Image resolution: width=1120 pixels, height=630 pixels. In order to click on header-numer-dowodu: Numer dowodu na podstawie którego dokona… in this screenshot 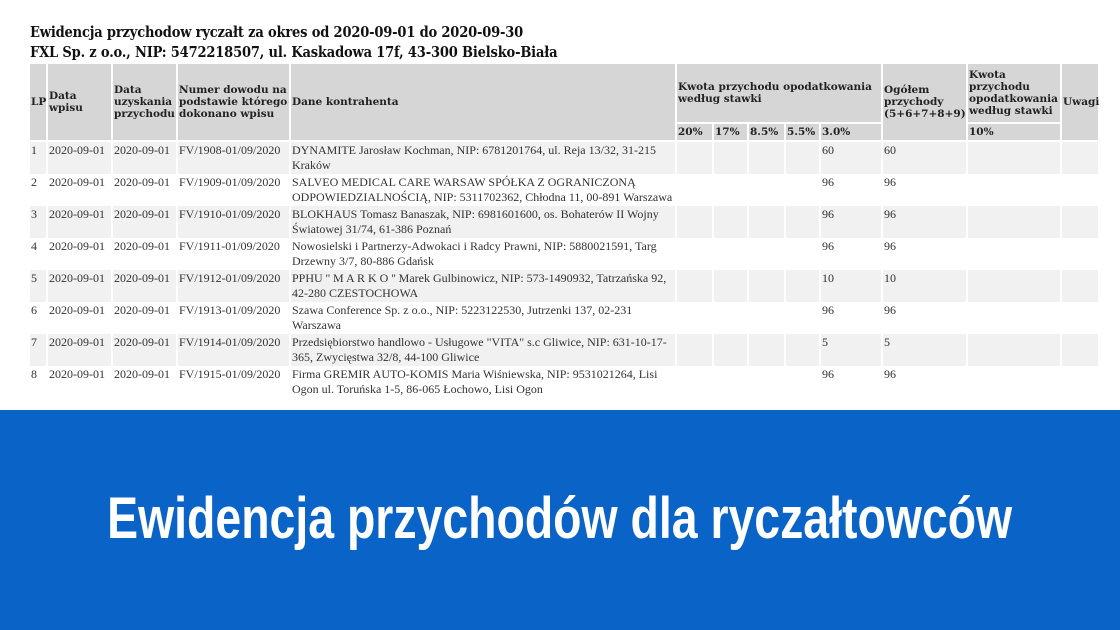, I will do `click(233, 103)`.